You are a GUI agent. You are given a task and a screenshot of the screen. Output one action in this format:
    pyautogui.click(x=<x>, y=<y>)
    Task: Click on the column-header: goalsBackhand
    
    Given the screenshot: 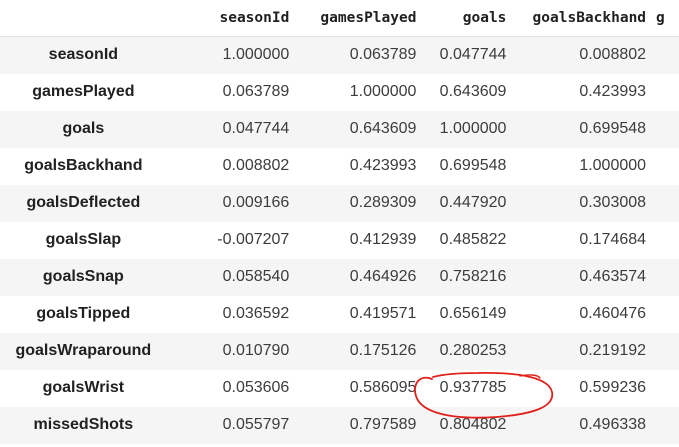 What is the action you would take?
    pyautogui.click(x=580, y=18)
    